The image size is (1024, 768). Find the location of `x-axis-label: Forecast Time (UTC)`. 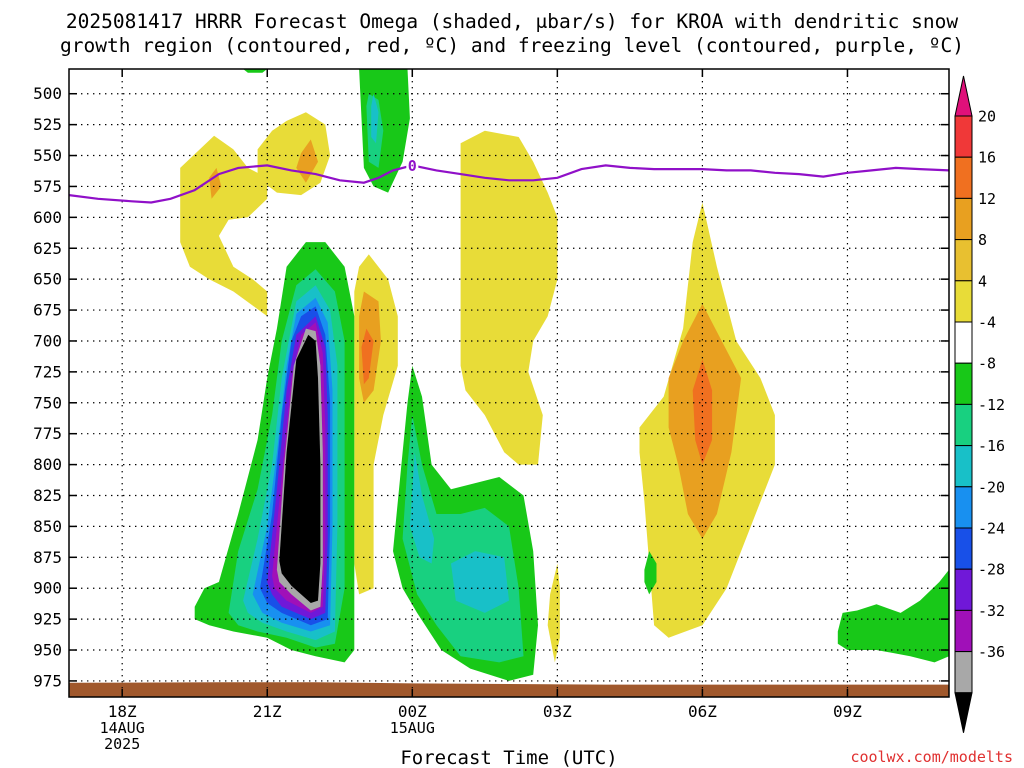

x-axis-label: Forecast Time (UTC) is located at coordinates (508, 757).